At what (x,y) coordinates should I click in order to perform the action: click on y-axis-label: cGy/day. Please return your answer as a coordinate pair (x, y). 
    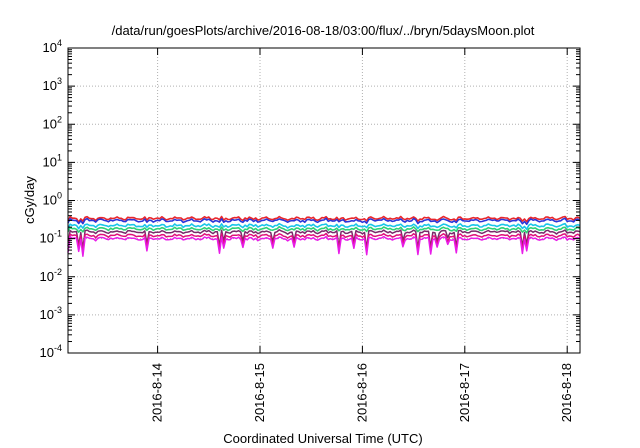
    Looking at the image, I should click on (29, 200).